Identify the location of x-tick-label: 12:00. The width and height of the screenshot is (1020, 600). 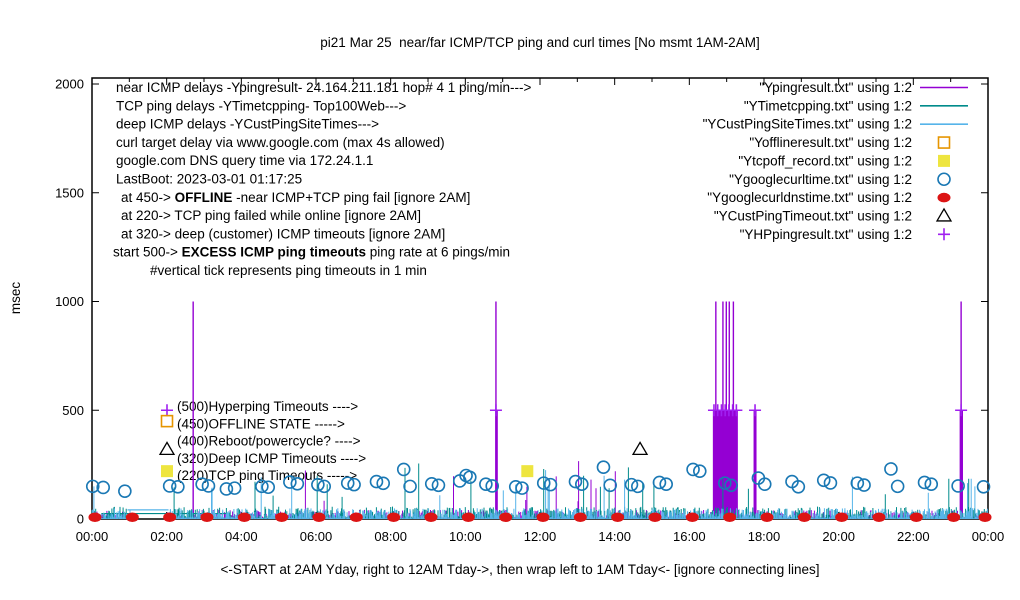
(540, 536).